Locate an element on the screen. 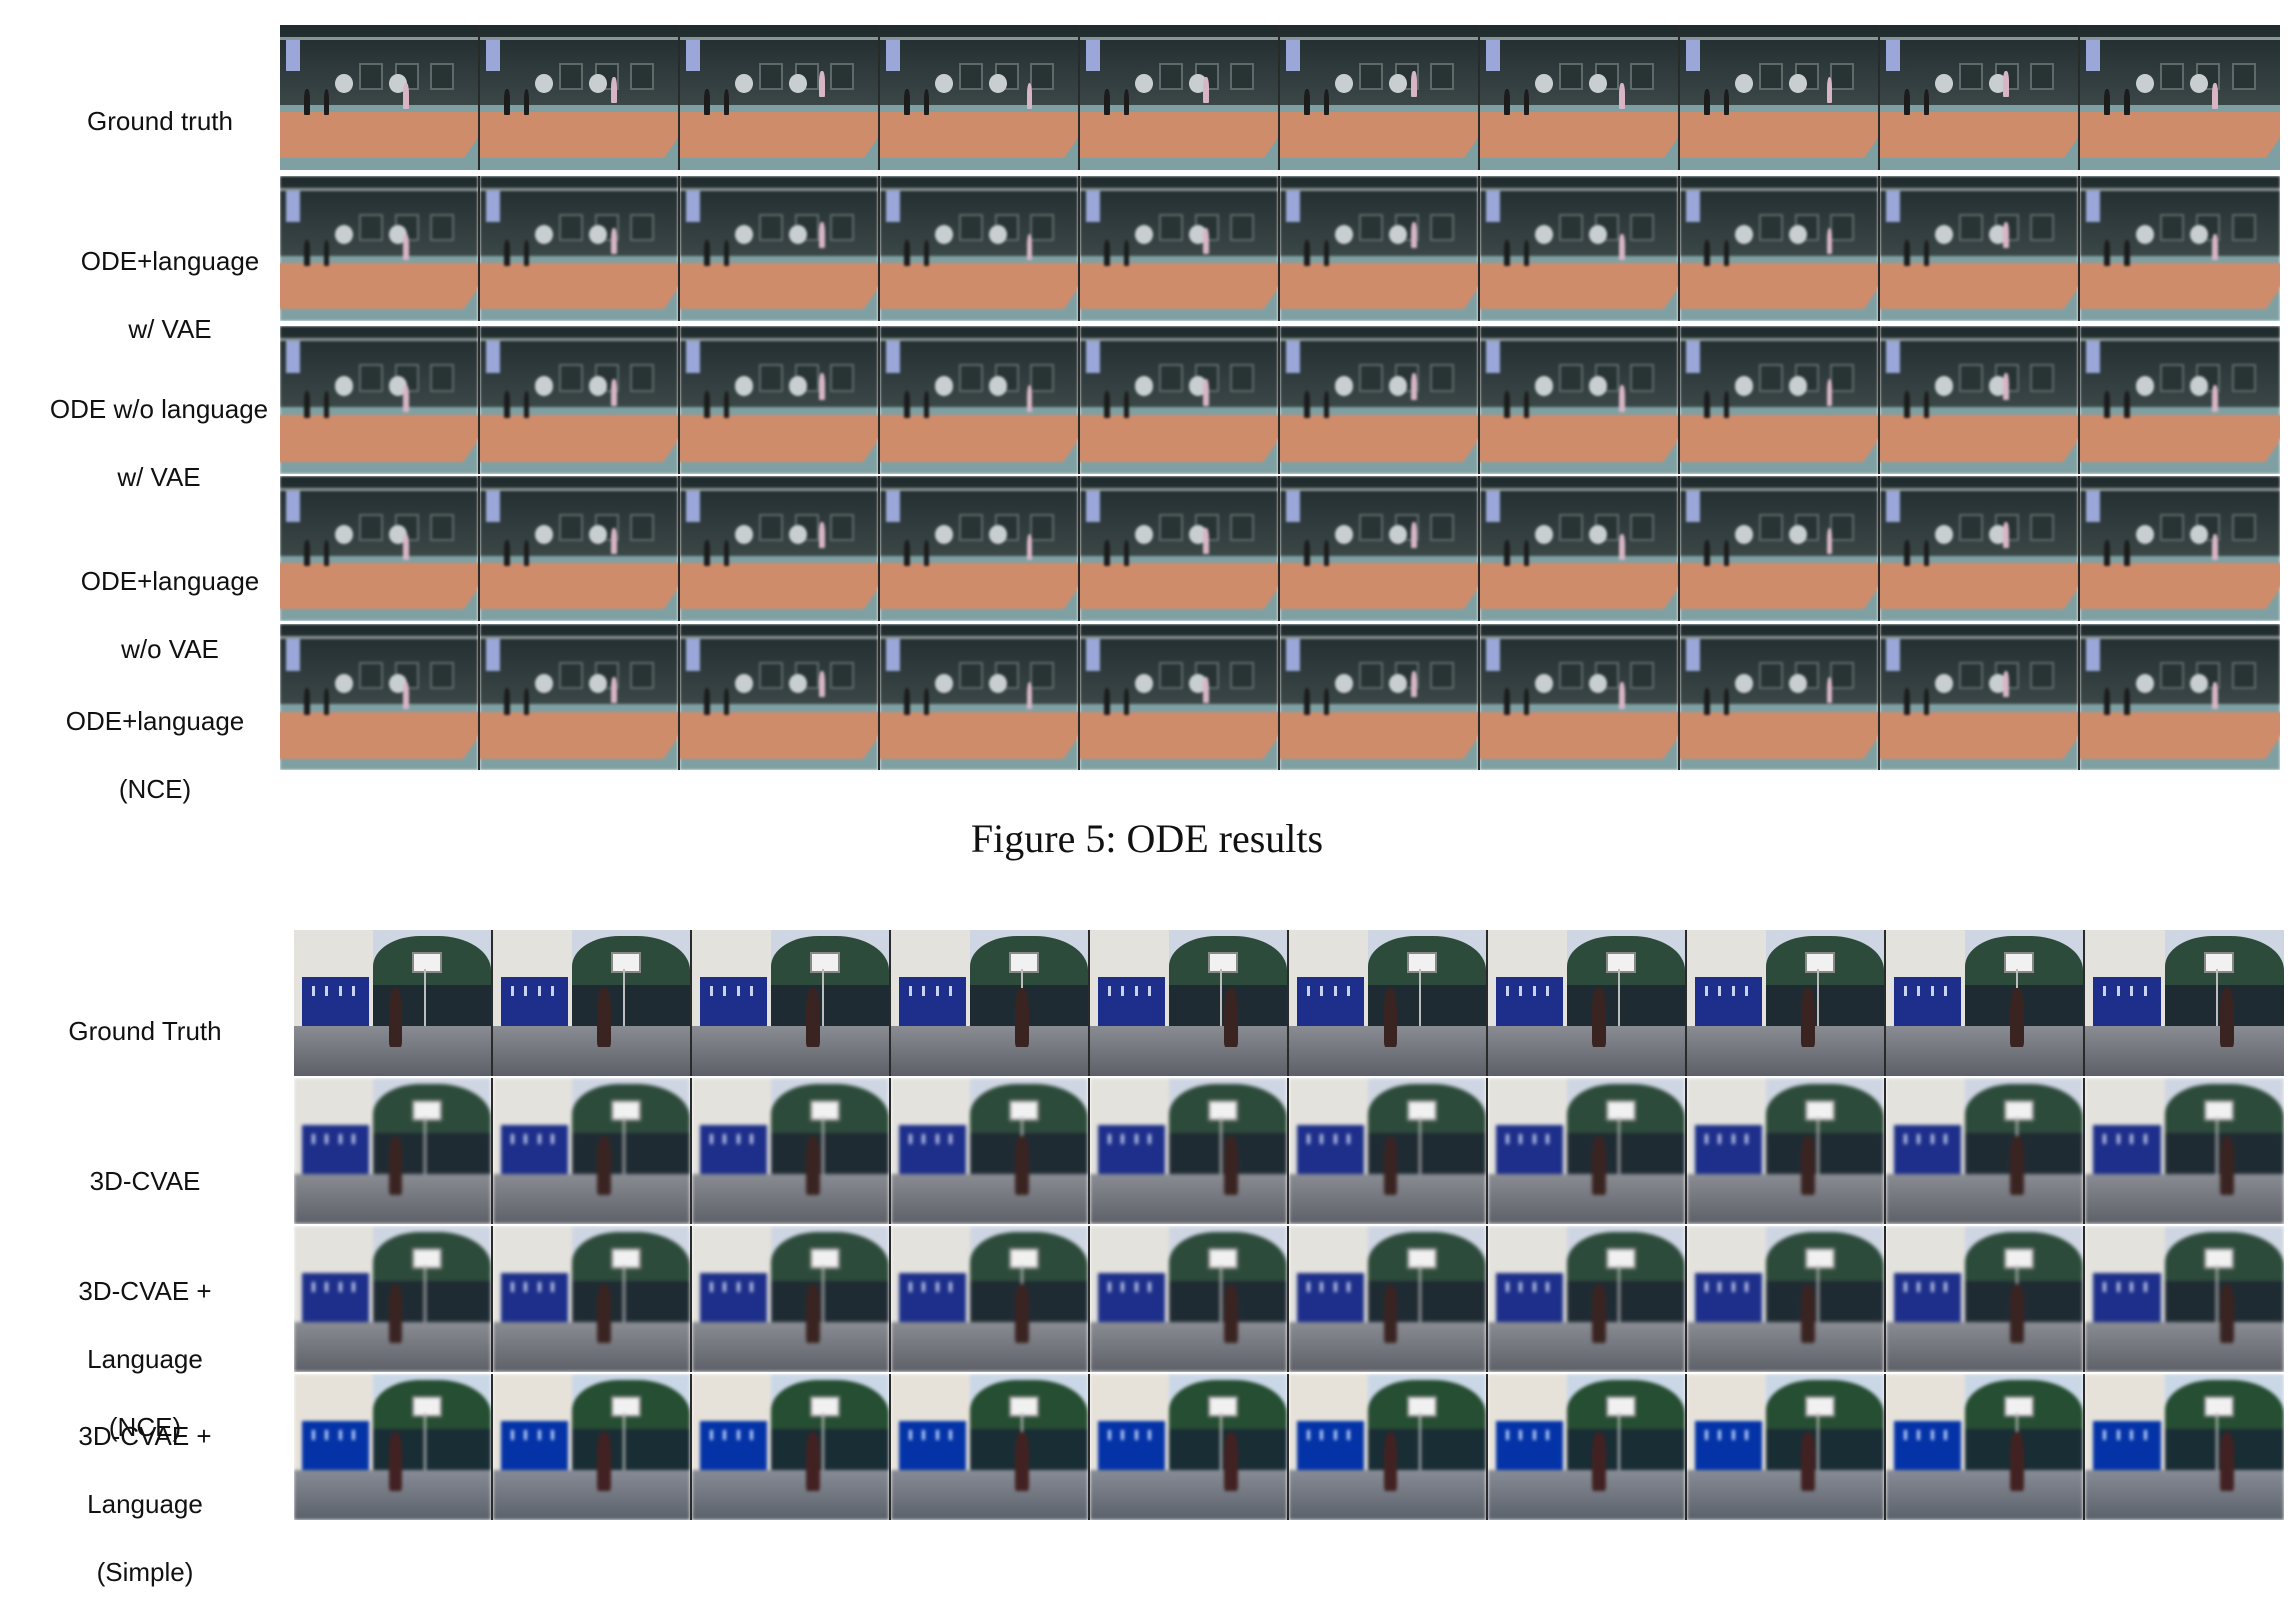  row-label-ground-truth: Ground truth is located at coordinates (160, 121).